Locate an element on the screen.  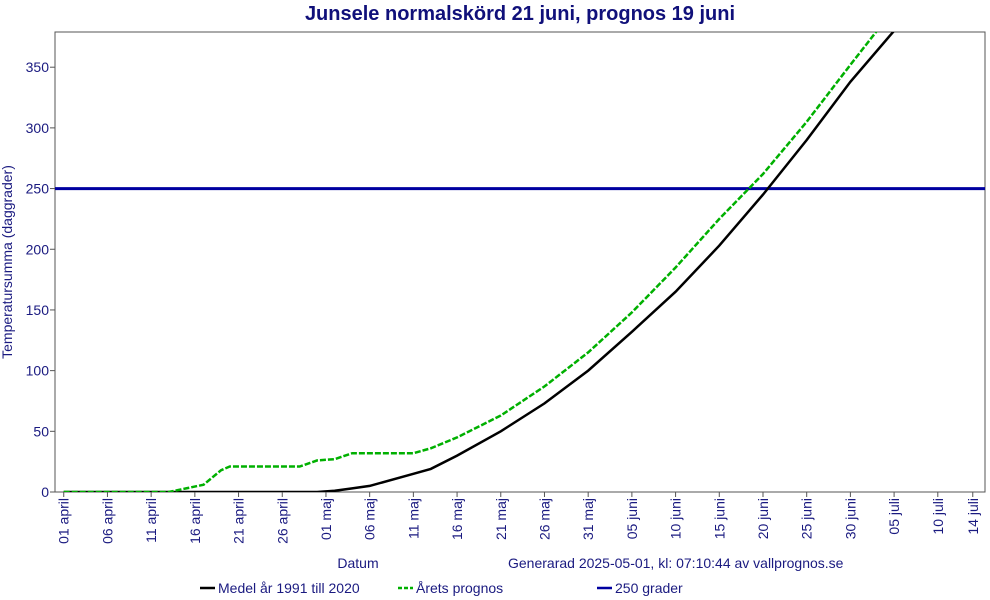
x-tick-label: 26 april is located at coordinates (282, 521).